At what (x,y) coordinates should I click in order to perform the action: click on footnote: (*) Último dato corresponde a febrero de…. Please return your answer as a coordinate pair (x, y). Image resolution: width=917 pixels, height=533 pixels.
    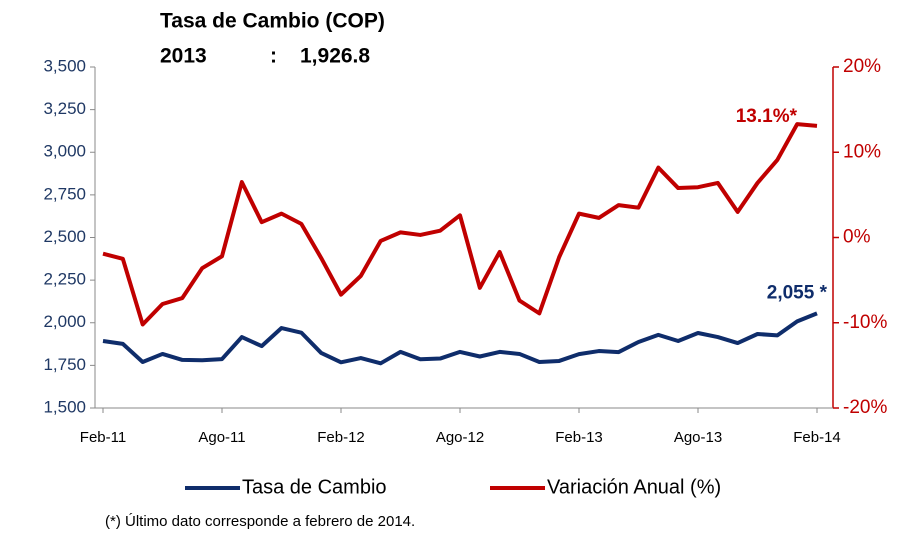
    Looking at the image, I should click on (260, 521).